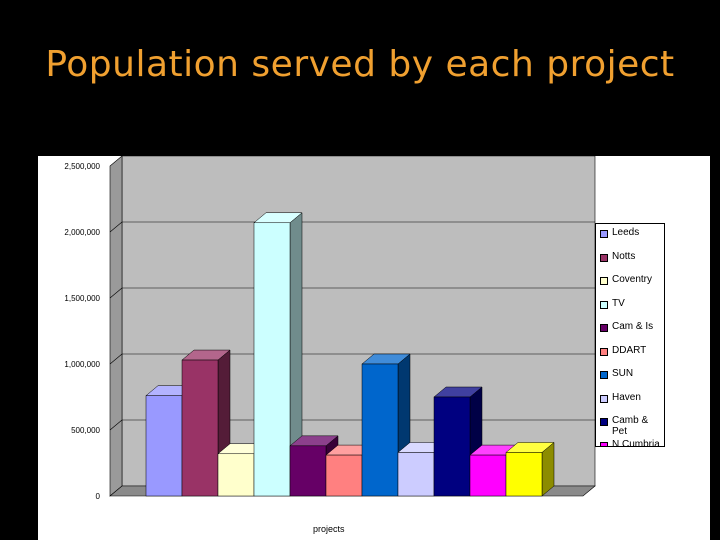 The image size is (720, 540). I want to click on legend-label: Camb & Pet, so click(630, 426).